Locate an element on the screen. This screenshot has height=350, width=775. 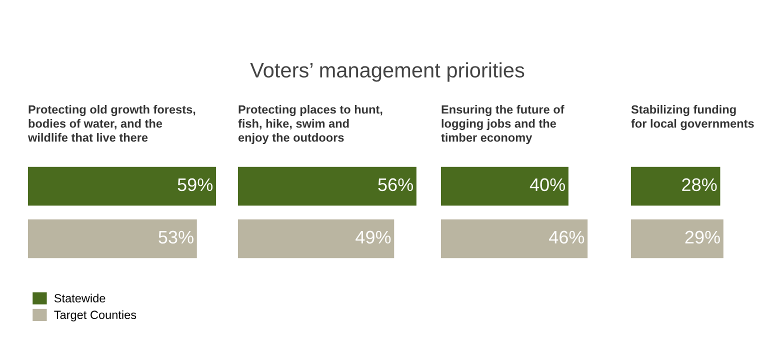
data-label: 49% is located at coordinates (373, 237).